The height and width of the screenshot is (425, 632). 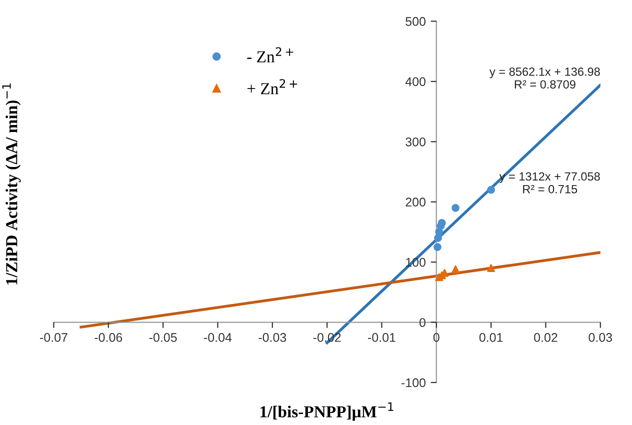 I want to click on y-tick-label: 500, so click(x=416, y=21).